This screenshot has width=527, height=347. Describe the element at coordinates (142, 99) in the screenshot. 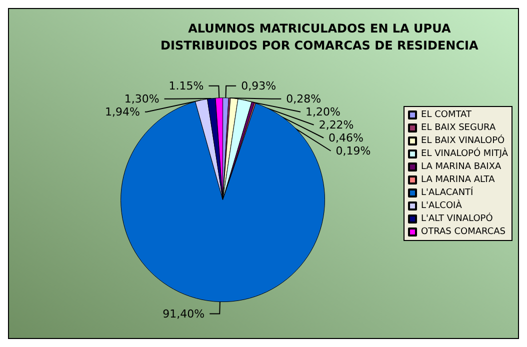

I see `data-label: 1,30%` at that location.